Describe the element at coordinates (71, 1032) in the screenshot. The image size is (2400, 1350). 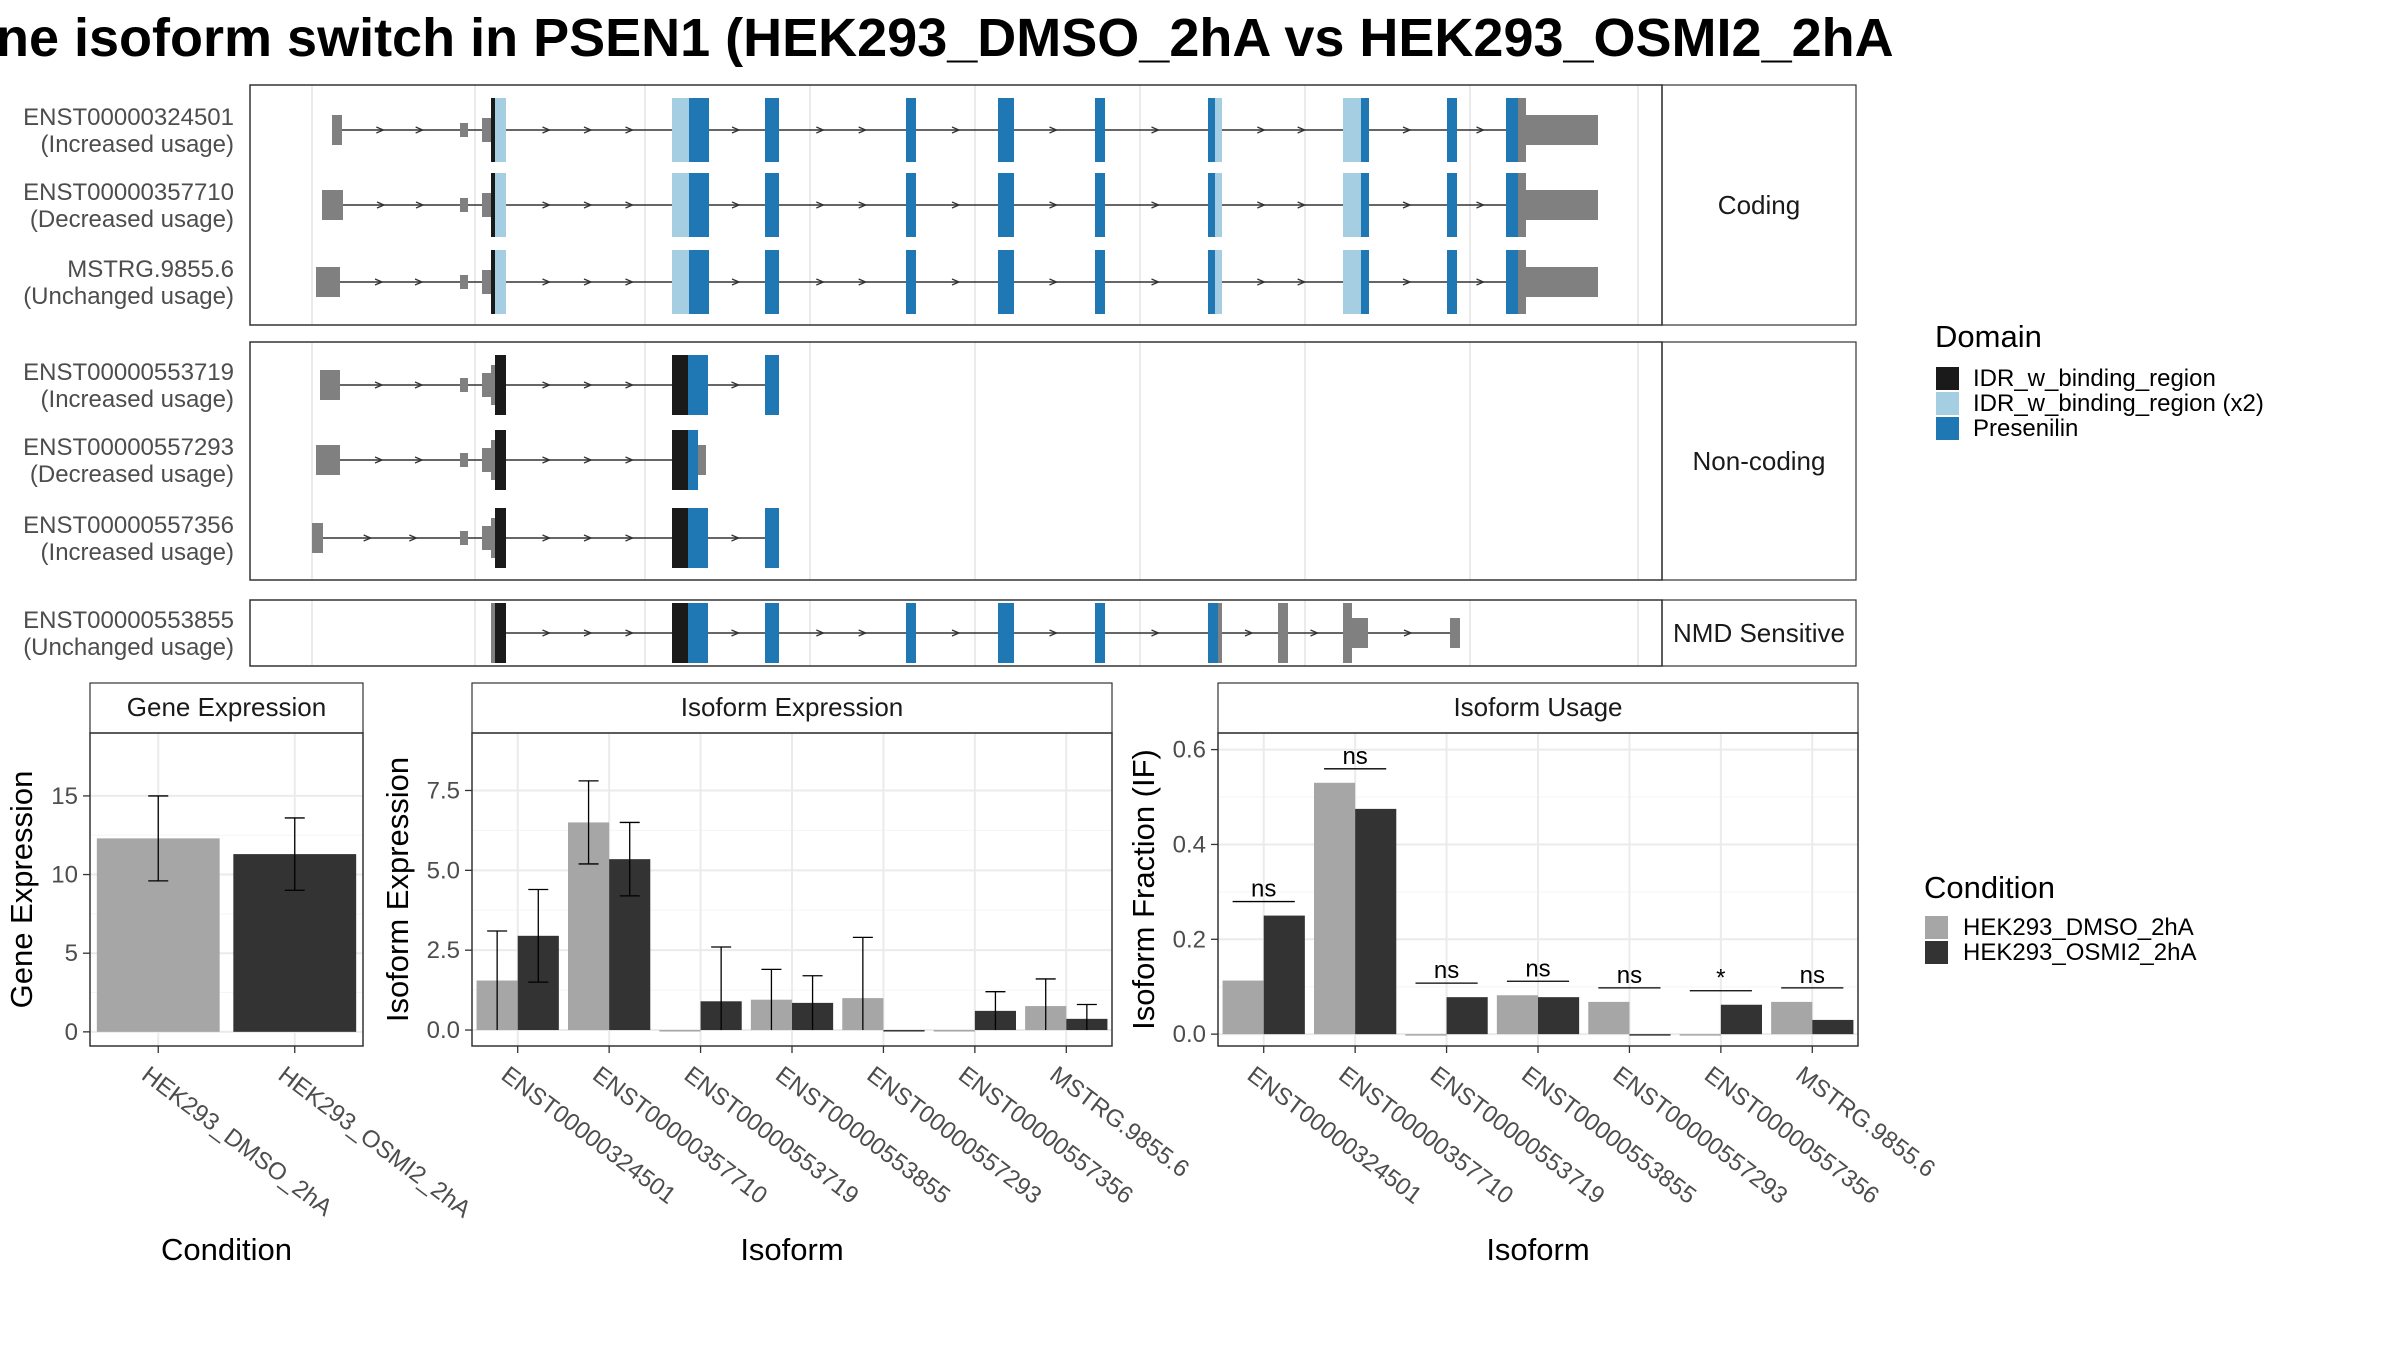
I see `y-tick-label: 0` at that location.